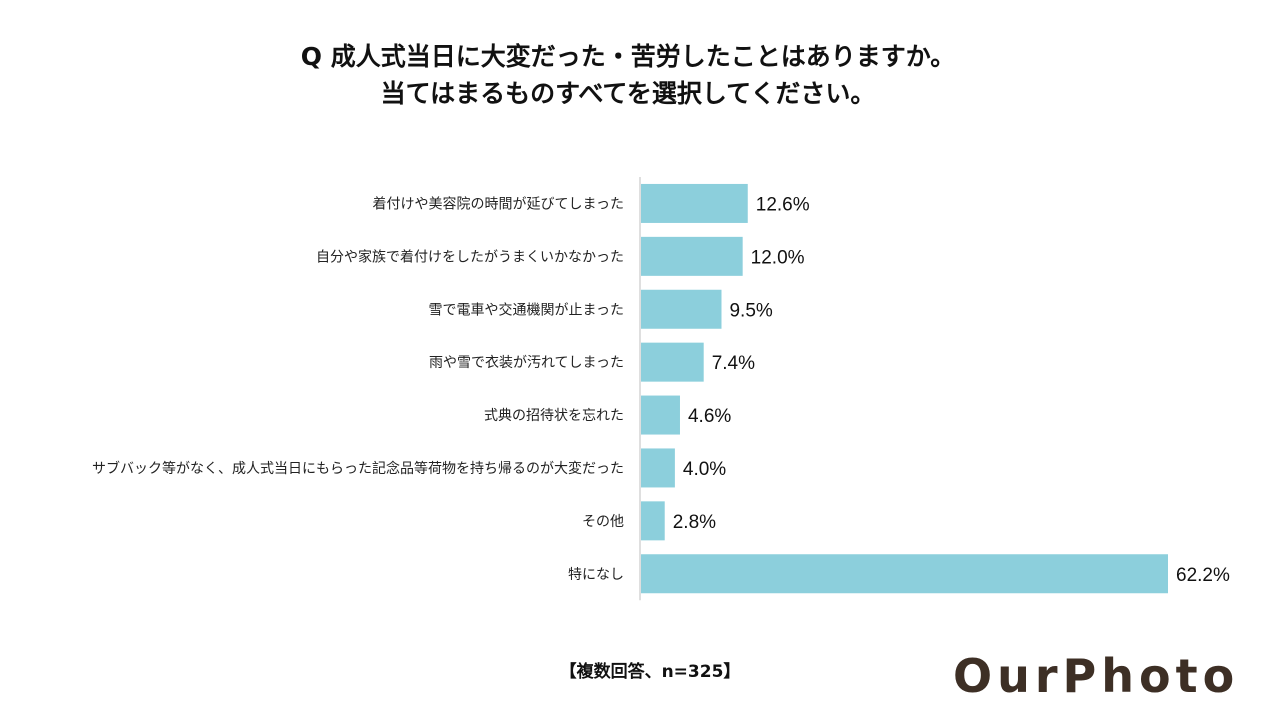  What do you see at coordinates (709, 416) in the screenshot?
I see `value-label-5: 4.6%` at bounding box center [709, 416].